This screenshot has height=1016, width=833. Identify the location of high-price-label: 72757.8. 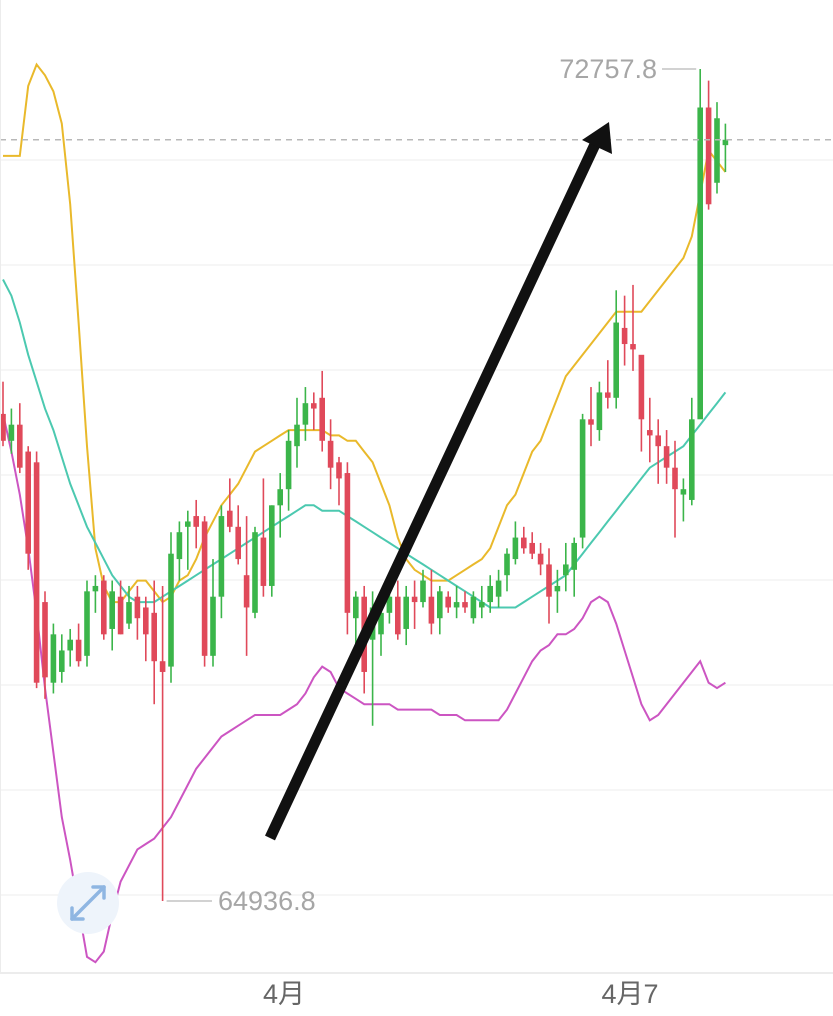
(608, 69).